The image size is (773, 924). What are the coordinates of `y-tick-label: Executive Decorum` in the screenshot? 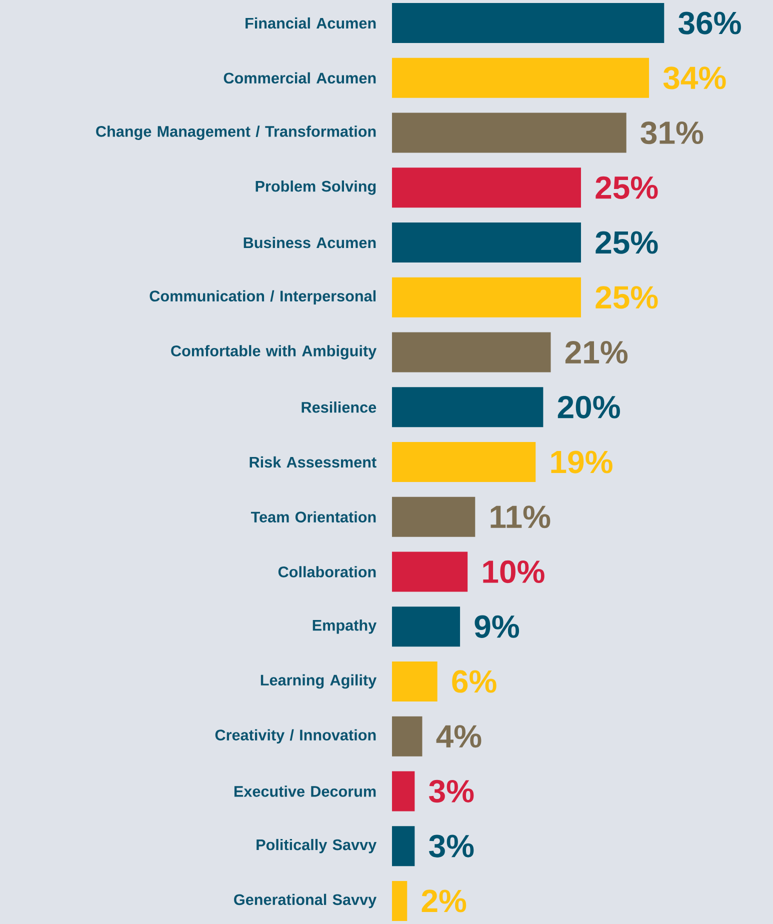 It's located at (305, 791).